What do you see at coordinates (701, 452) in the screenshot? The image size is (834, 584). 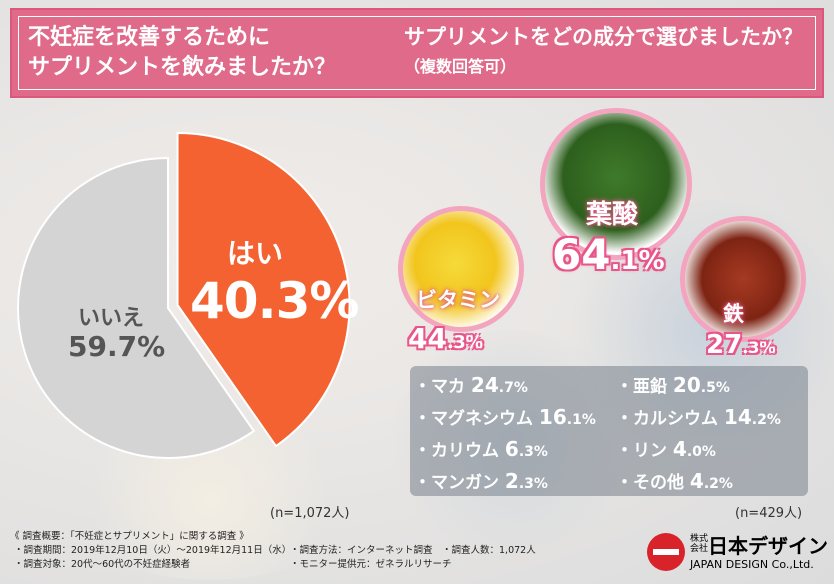 I see `list-item-dec: .0%` at bounding box center [701, 452].